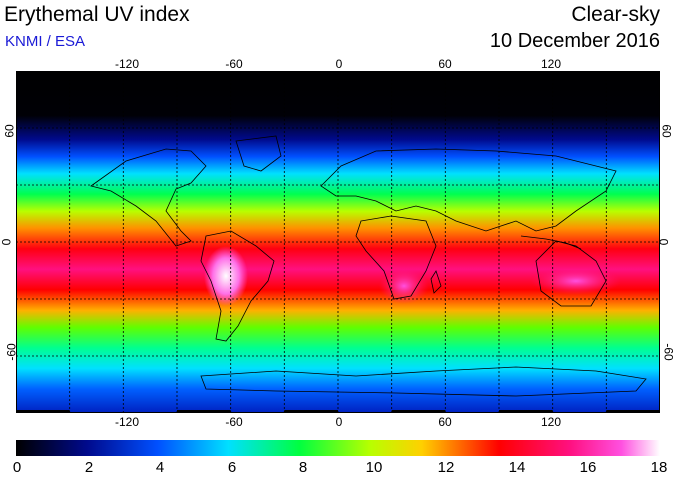 The height and width of the screenshot is (480, 678). What do you see at coordinates (234, 64) in the screenshot?
I see `lon-label-top: -60` at bounding box center [234, 64].